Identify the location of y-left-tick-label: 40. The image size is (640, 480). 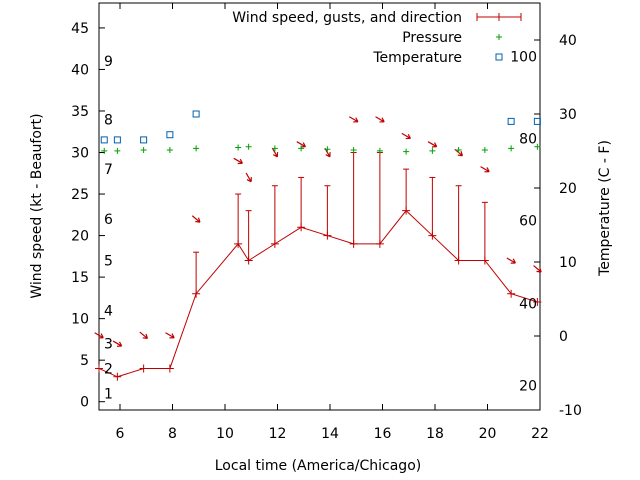
(80, 70).